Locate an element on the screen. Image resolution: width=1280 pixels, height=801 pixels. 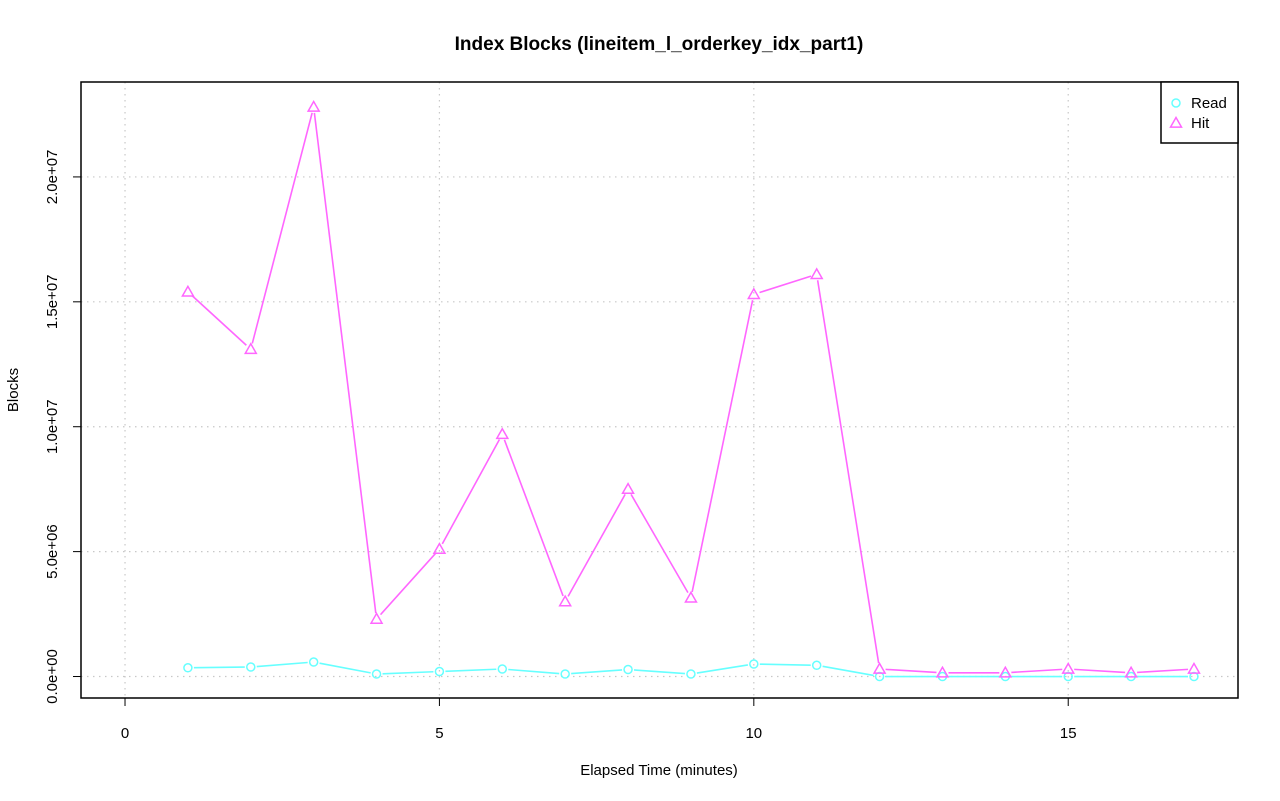
series-read is located at coordinates (691, 669).